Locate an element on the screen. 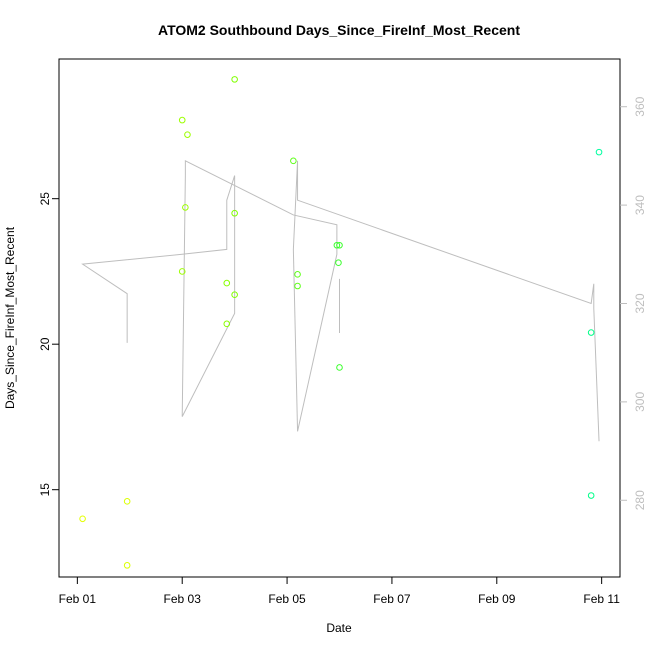  y2-tick-label: 360 is located at coordinates (640, 106).